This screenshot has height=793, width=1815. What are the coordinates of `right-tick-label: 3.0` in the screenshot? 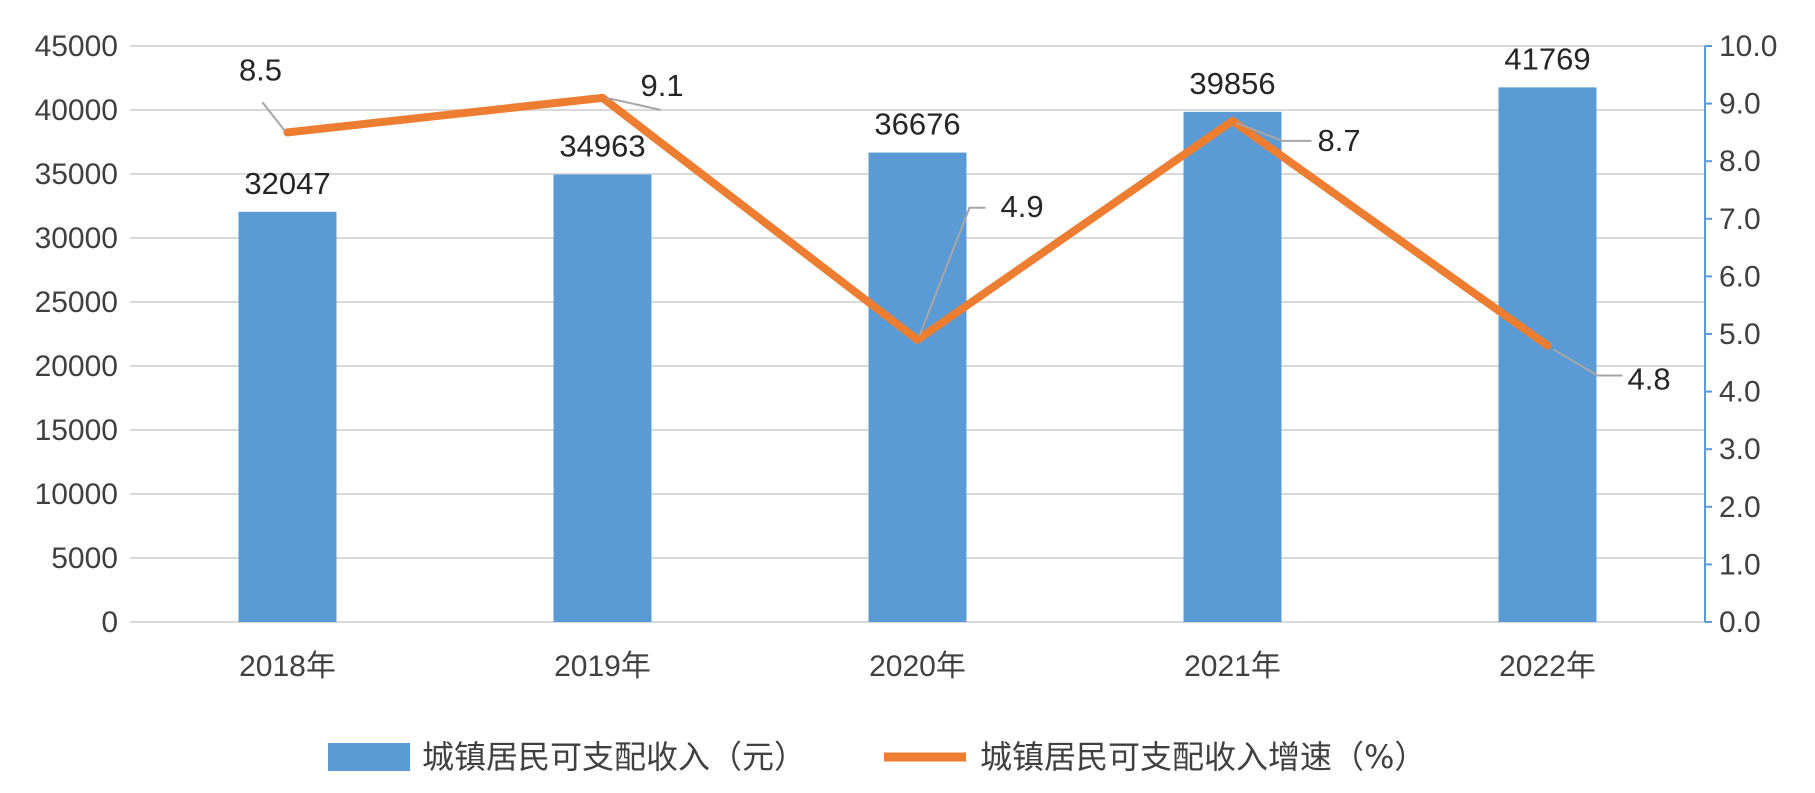 It's located at (1740, 449).